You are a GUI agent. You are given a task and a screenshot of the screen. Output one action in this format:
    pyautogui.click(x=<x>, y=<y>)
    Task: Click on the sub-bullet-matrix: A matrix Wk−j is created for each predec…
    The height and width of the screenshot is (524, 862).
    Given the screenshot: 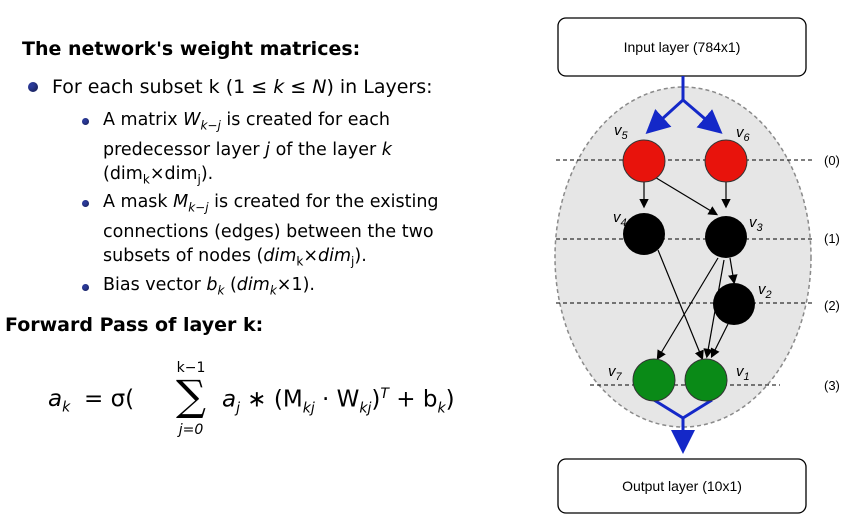 What is the action you would take?
    pyautogui.click(x=247, y=148)
    